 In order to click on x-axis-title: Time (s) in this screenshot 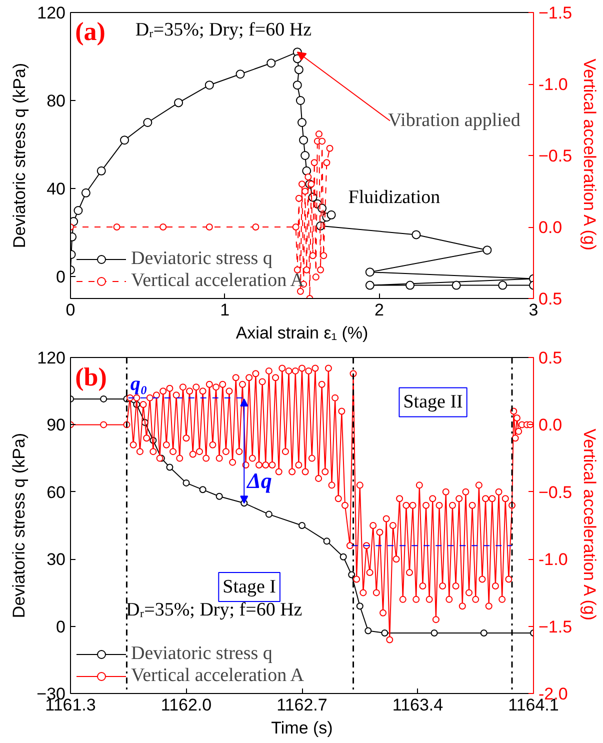, I will do `click(302, 728)`.